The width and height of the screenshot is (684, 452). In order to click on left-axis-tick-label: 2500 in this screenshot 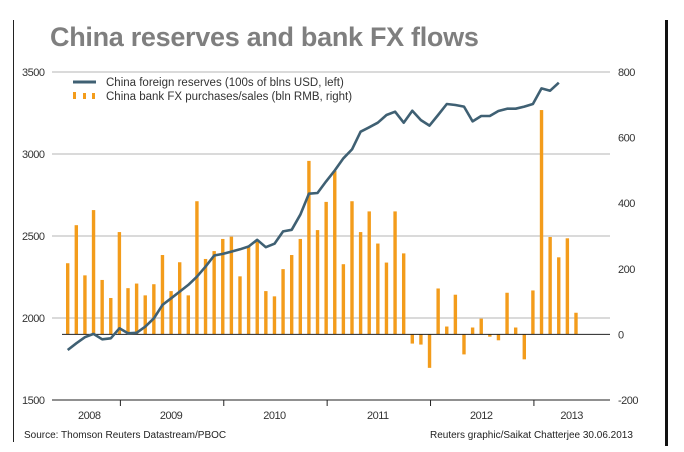, I will do `click(33, 237)`.